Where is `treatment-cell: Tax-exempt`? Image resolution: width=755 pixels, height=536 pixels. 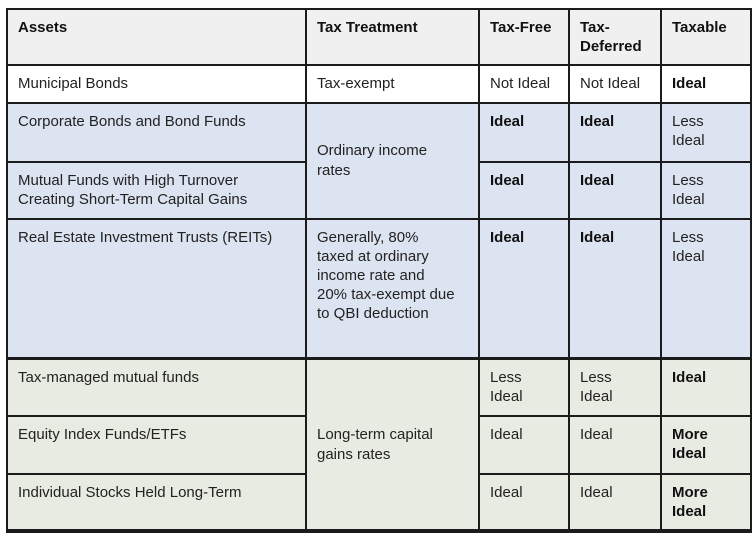 treatment-cell: Tax-exempt is located at coordinates (392, 84).